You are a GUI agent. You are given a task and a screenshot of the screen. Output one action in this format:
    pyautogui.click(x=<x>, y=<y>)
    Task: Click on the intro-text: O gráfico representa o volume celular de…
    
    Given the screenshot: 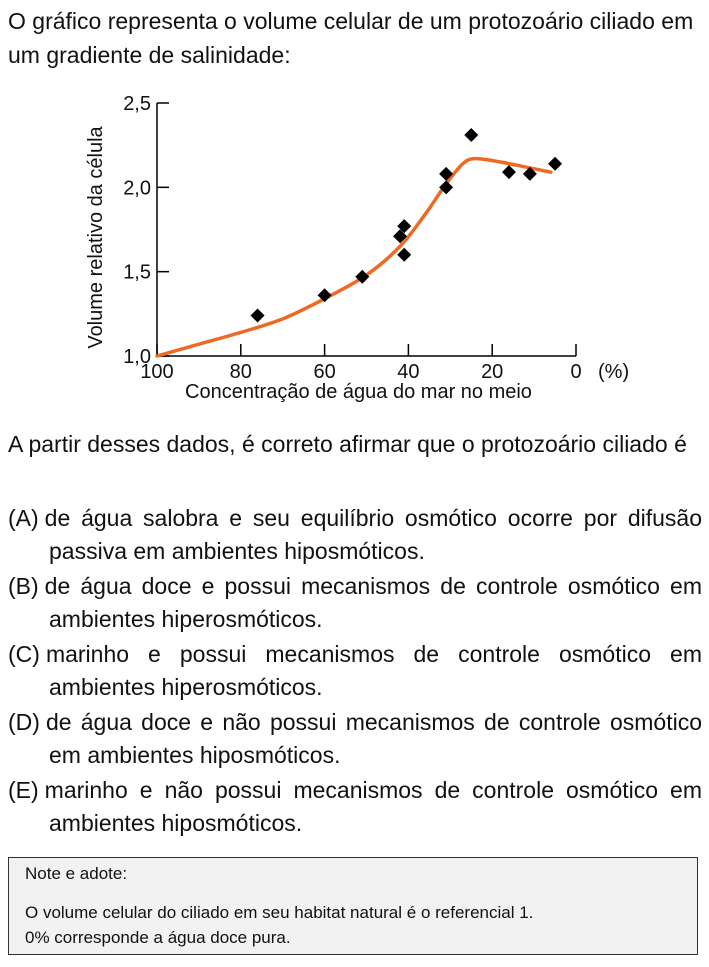 What is the action you would take?
    pyautogui.click(x=351, y=38)
    